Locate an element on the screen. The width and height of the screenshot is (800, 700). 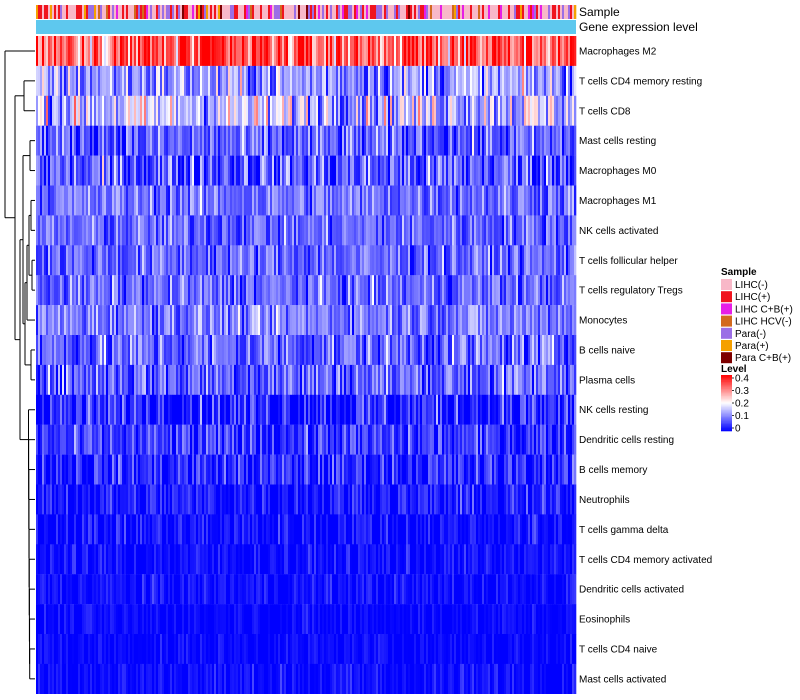
heatmap-row is located at coordinates (306, 51).